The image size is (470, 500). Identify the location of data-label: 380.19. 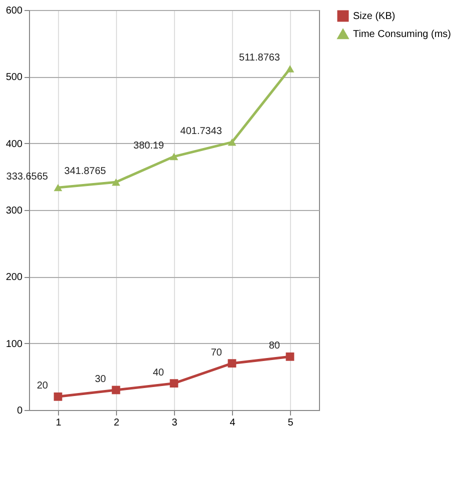
(148, 146).